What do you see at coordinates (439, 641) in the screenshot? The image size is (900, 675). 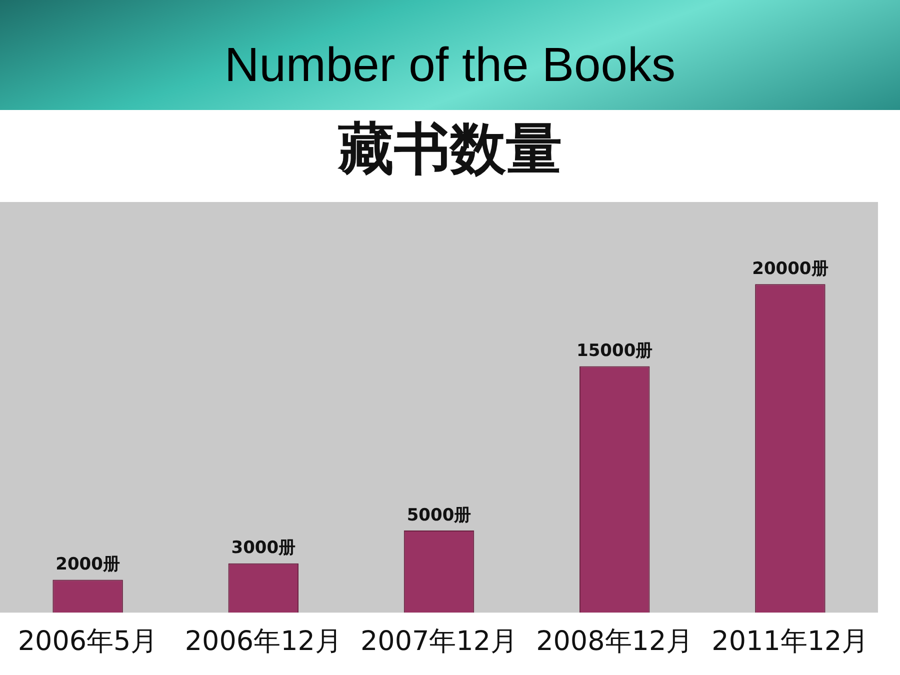 I see `x-tick-label: 2007年12月` at bounding box center [439, 641].